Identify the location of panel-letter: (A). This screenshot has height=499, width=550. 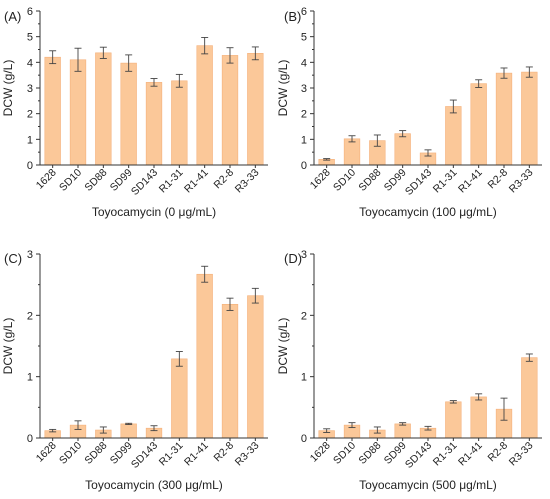
(12, 16).